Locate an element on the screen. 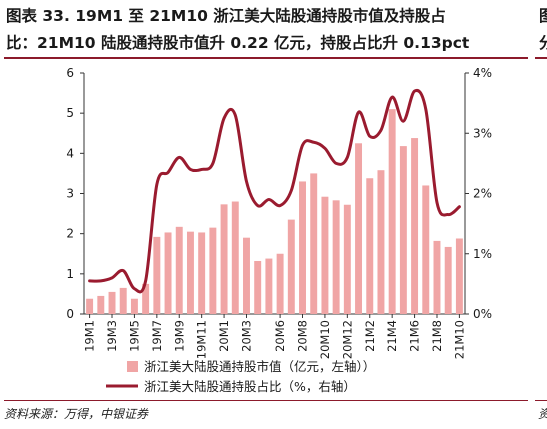  right-axis-tick-label: 1% is located at coordinates (482, 254).